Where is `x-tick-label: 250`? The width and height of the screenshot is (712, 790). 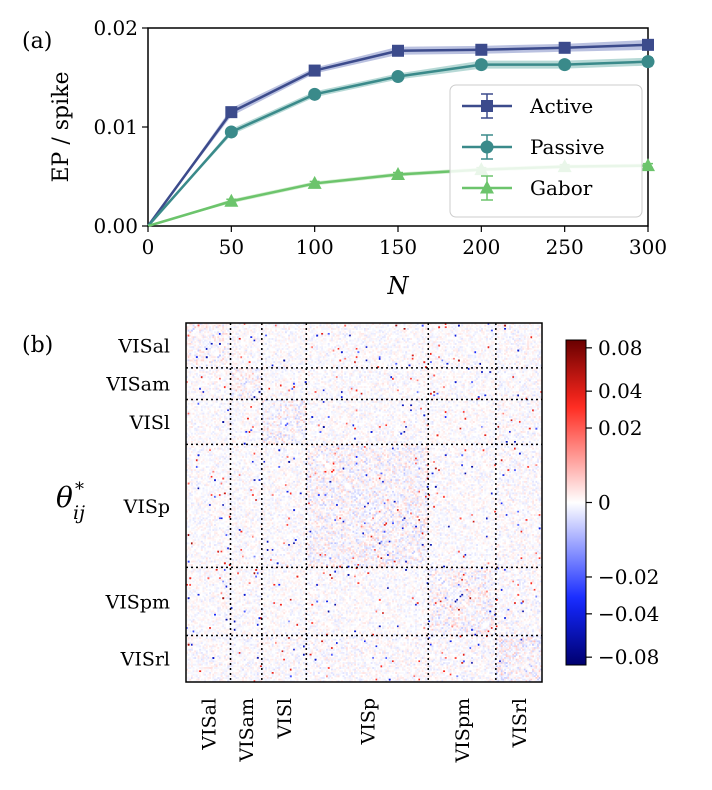
x-tick-label: 250 is located at coordinates (565, 247).